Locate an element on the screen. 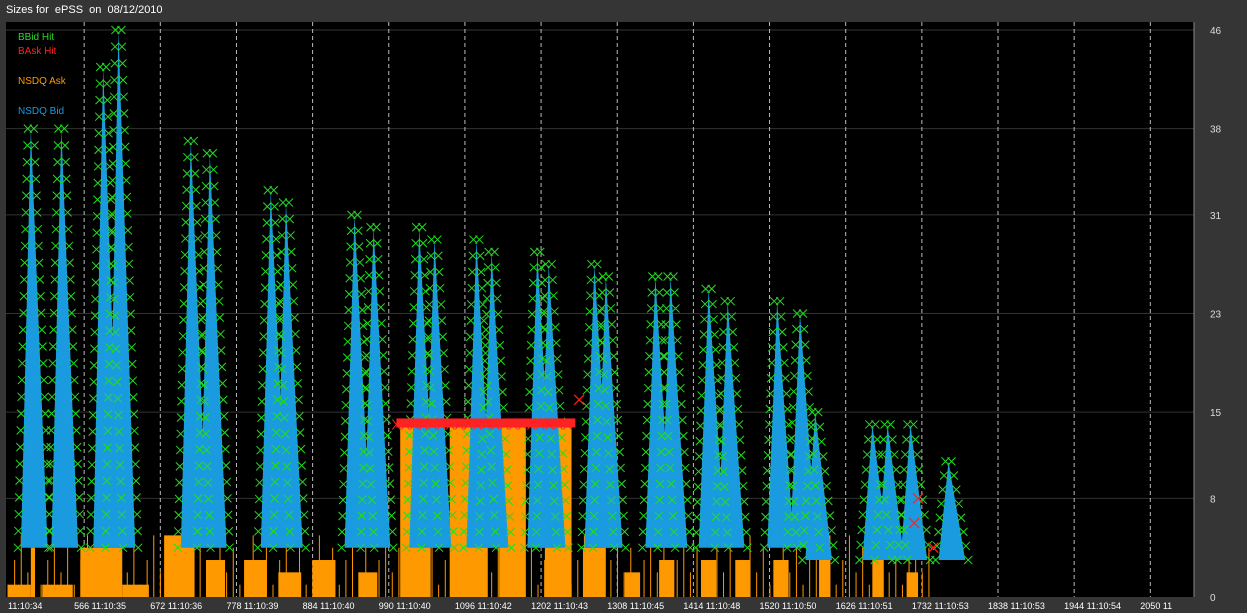 The height and width of the screenshot is (613, 1247). bid-spike is located at coordinates (495, 399).